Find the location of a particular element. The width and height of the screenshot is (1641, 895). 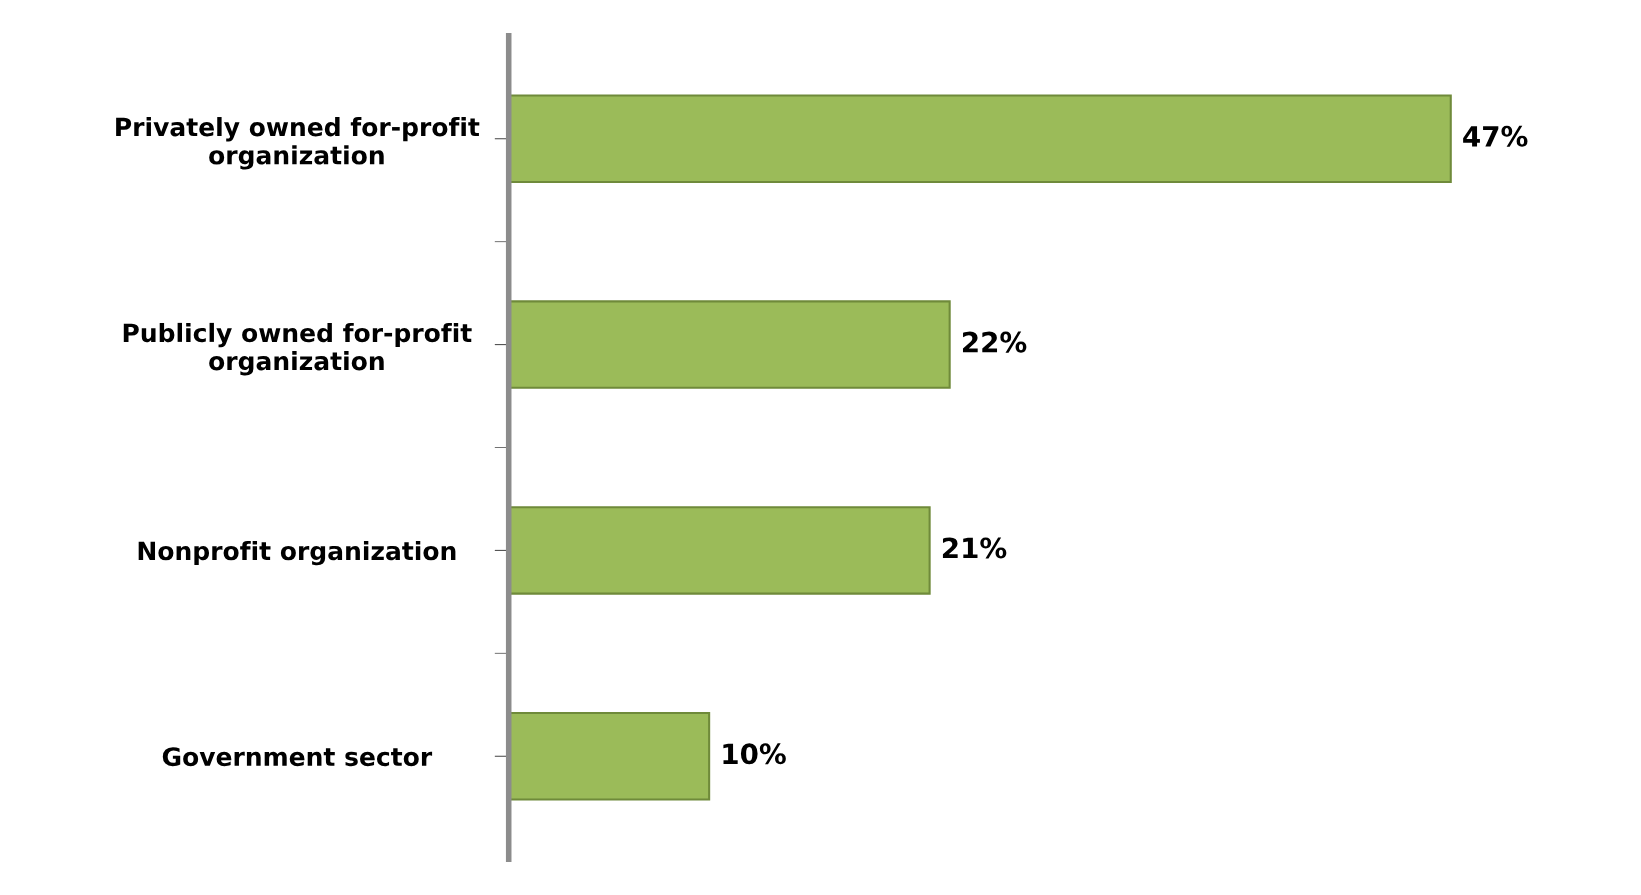

y-tick-label: Nonprofit organization is located at coordinates (297, 553).